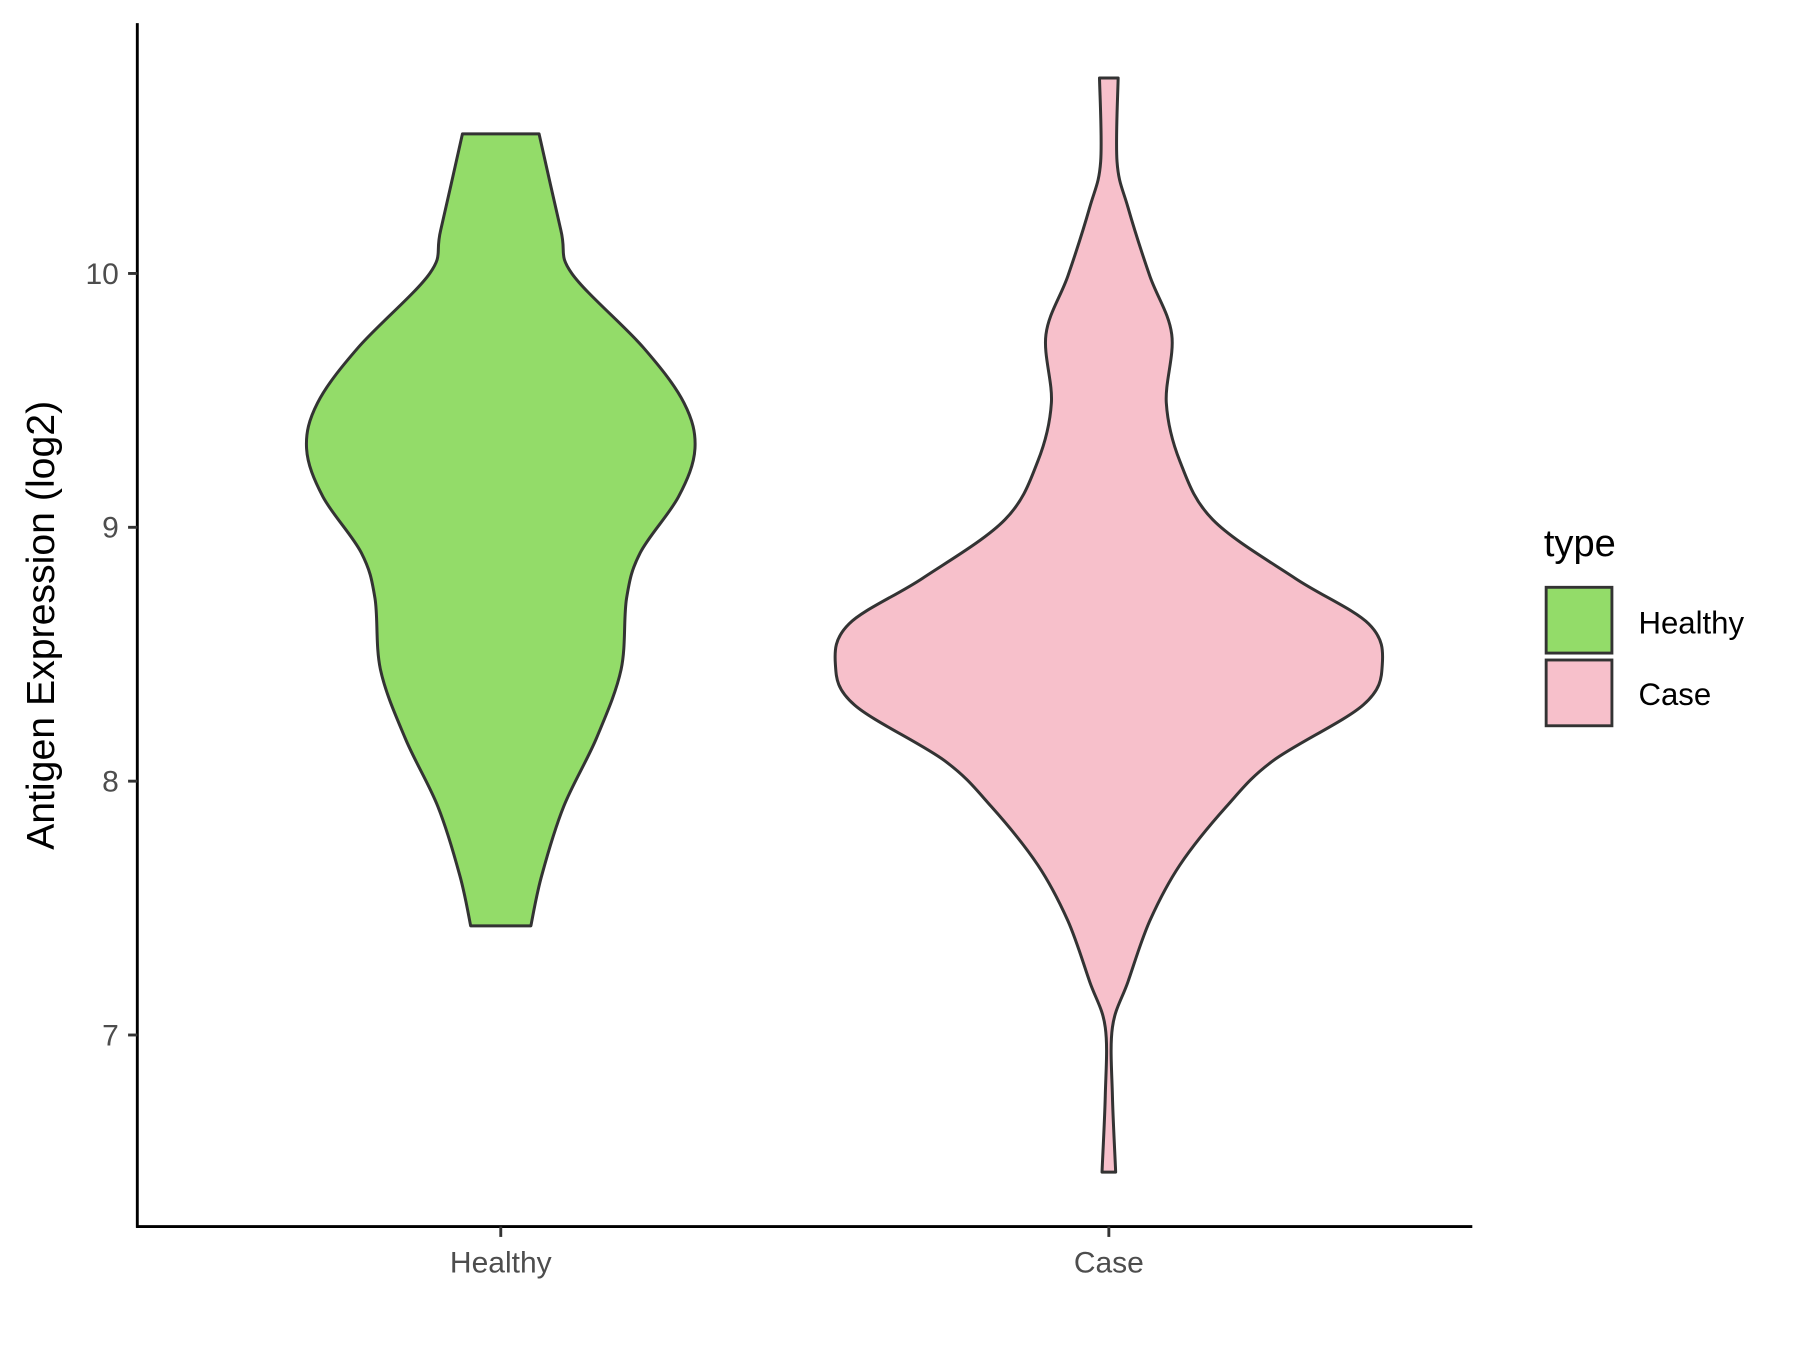 The image size is (1800, 1350). What do you see at coordinates (110, 782) in the screenshot?
I see `y-tick-label: 8` at bounding box center [110, 782].